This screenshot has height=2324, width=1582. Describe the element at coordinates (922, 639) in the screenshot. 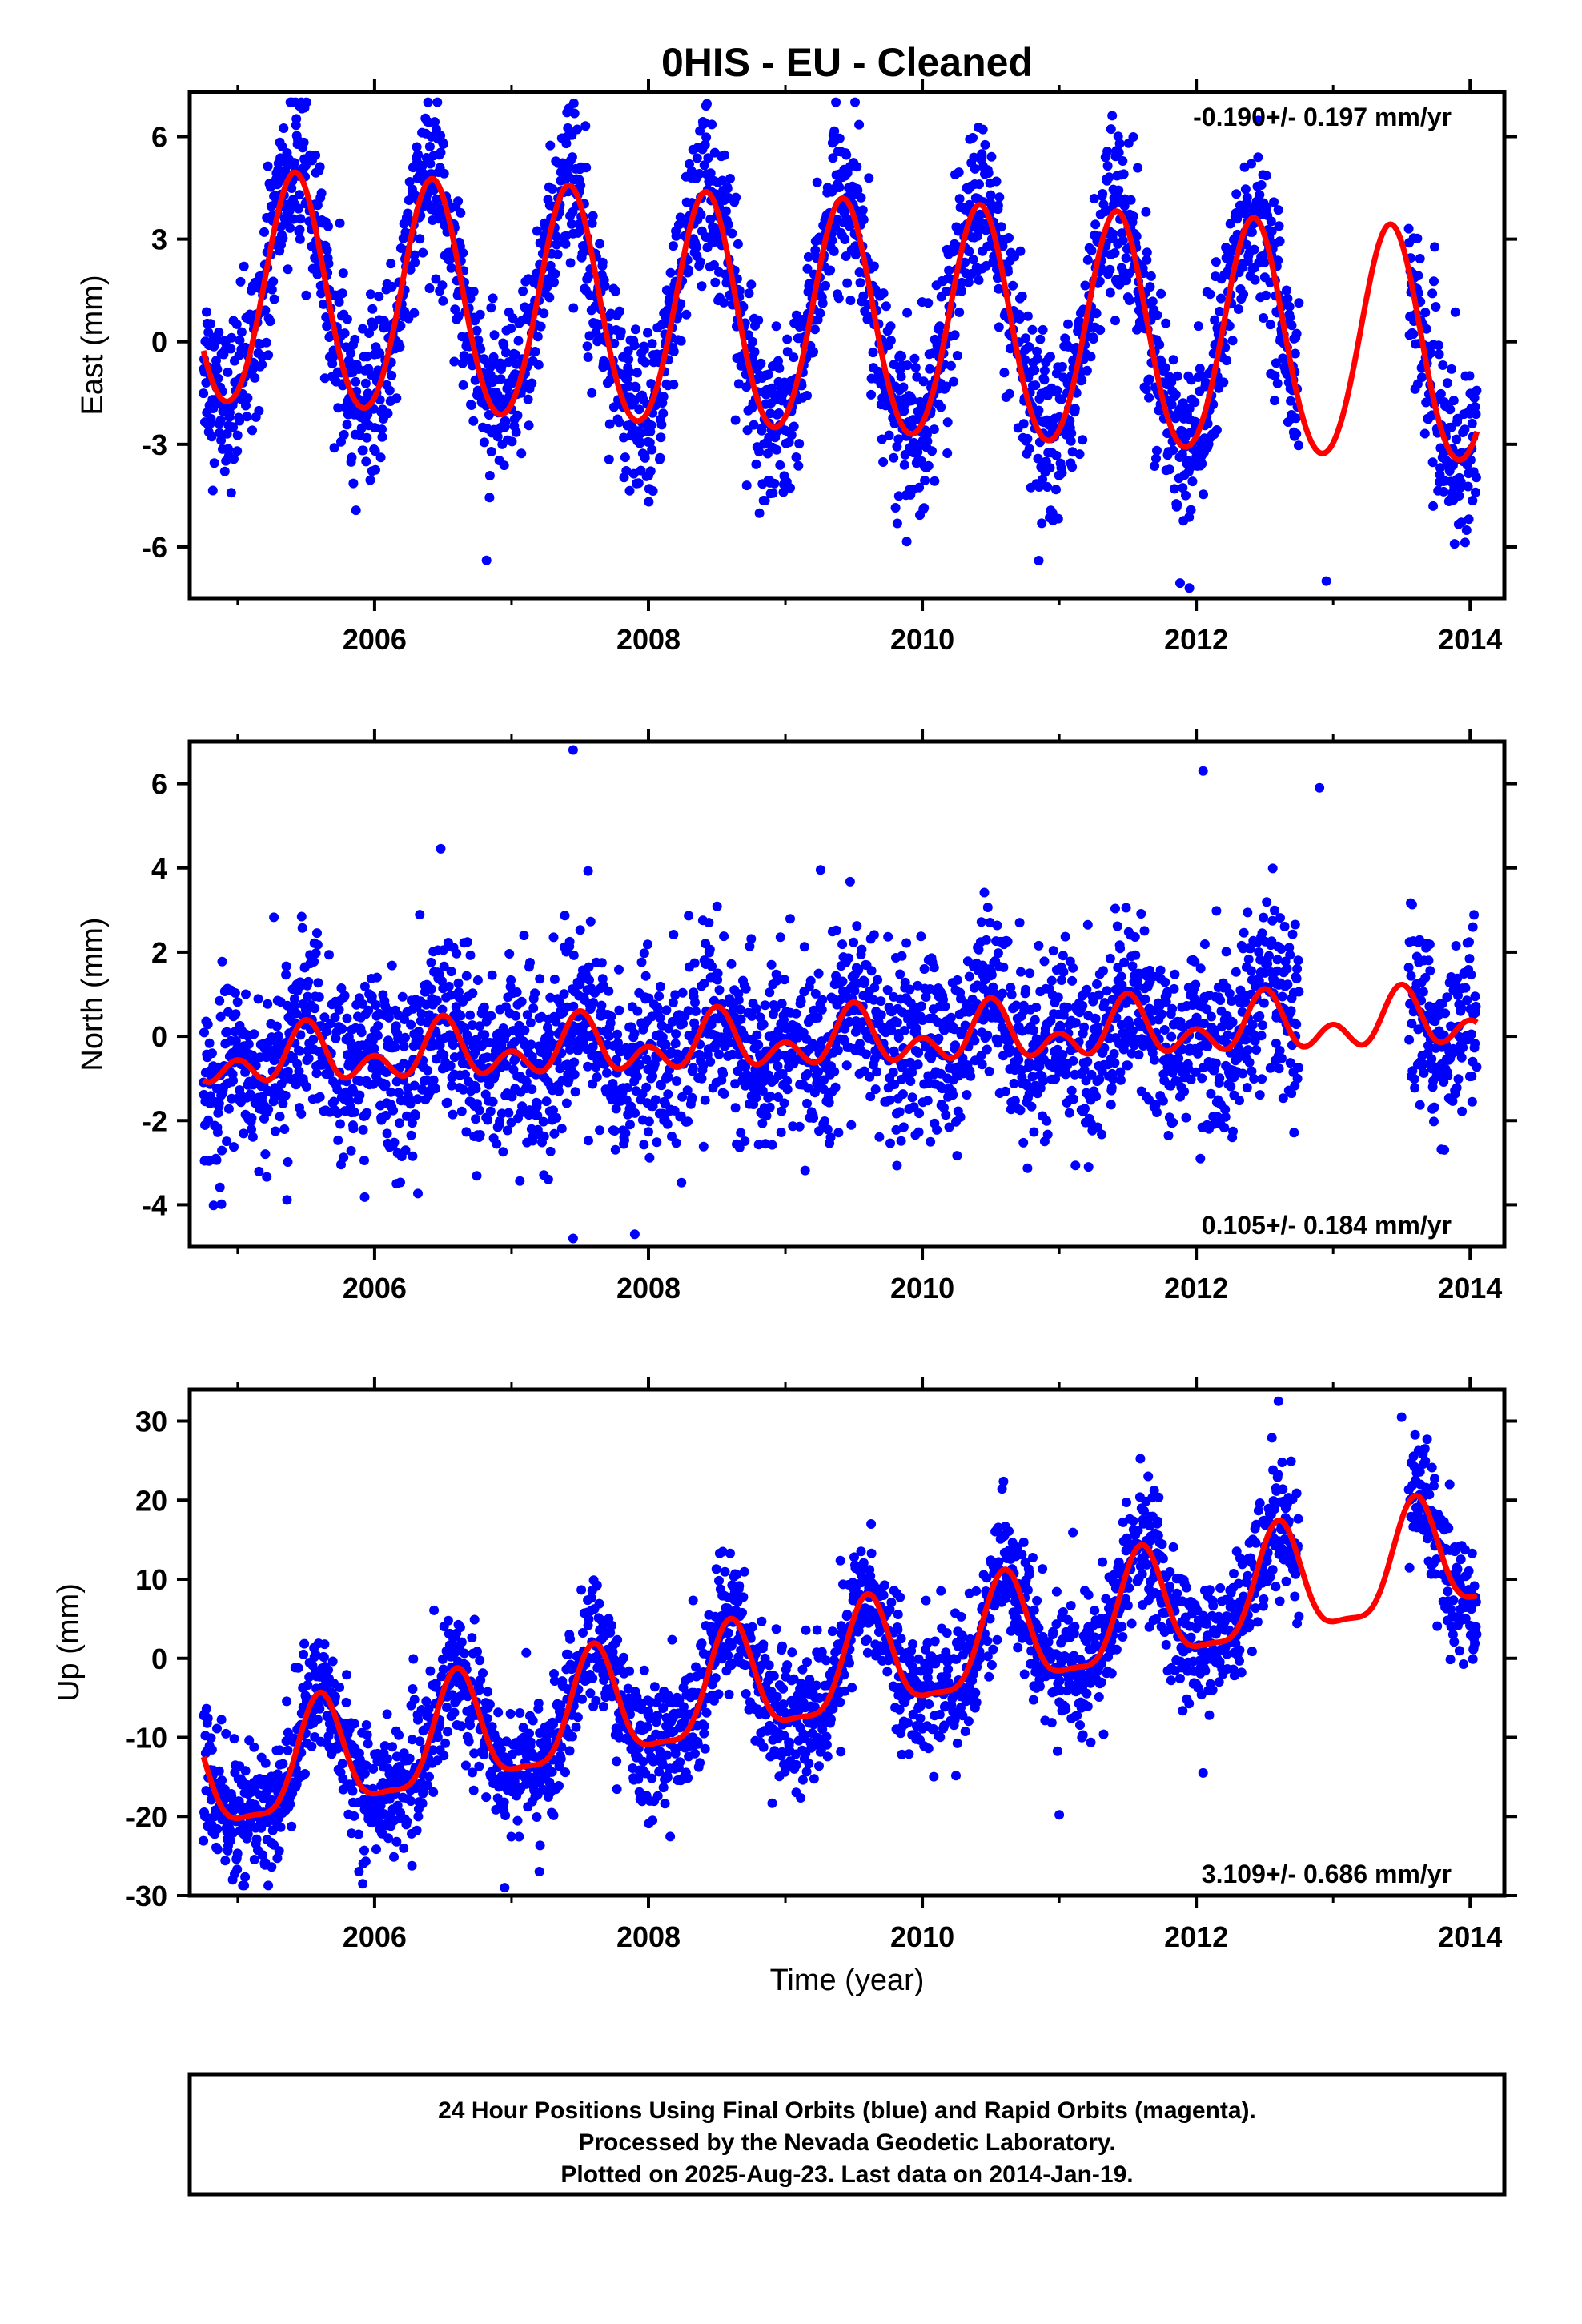

I see `x-tick-label: 2010` at that location.